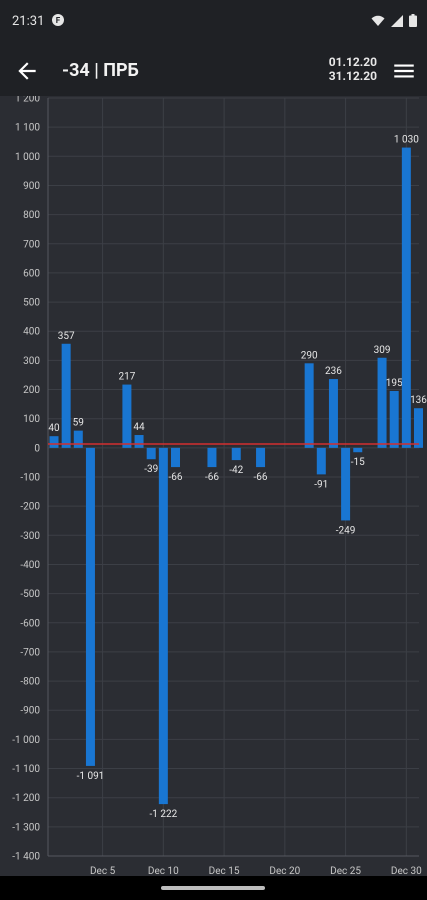 This screenshot has height=900, width=427. Describe the element at coordinates (26, 740) in the screenshot. I see `y-tick-label: -1 000` at that location.